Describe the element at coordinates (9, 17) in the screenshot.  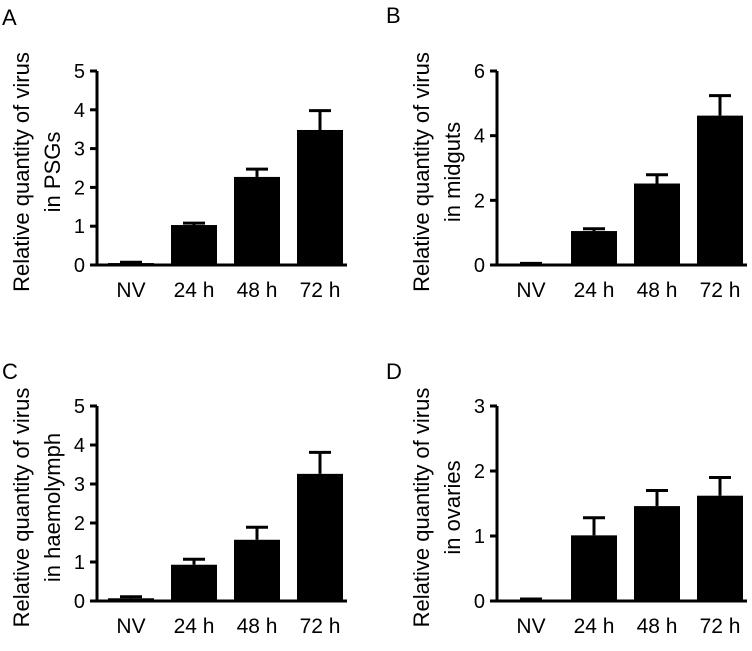
I see `panel-letter: A` at that location.